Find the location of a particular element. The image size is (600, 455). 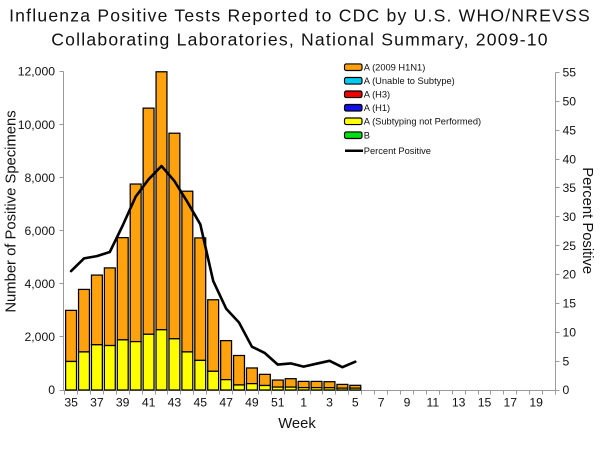

svg-text: 41 is located at coordinates (149, 403).